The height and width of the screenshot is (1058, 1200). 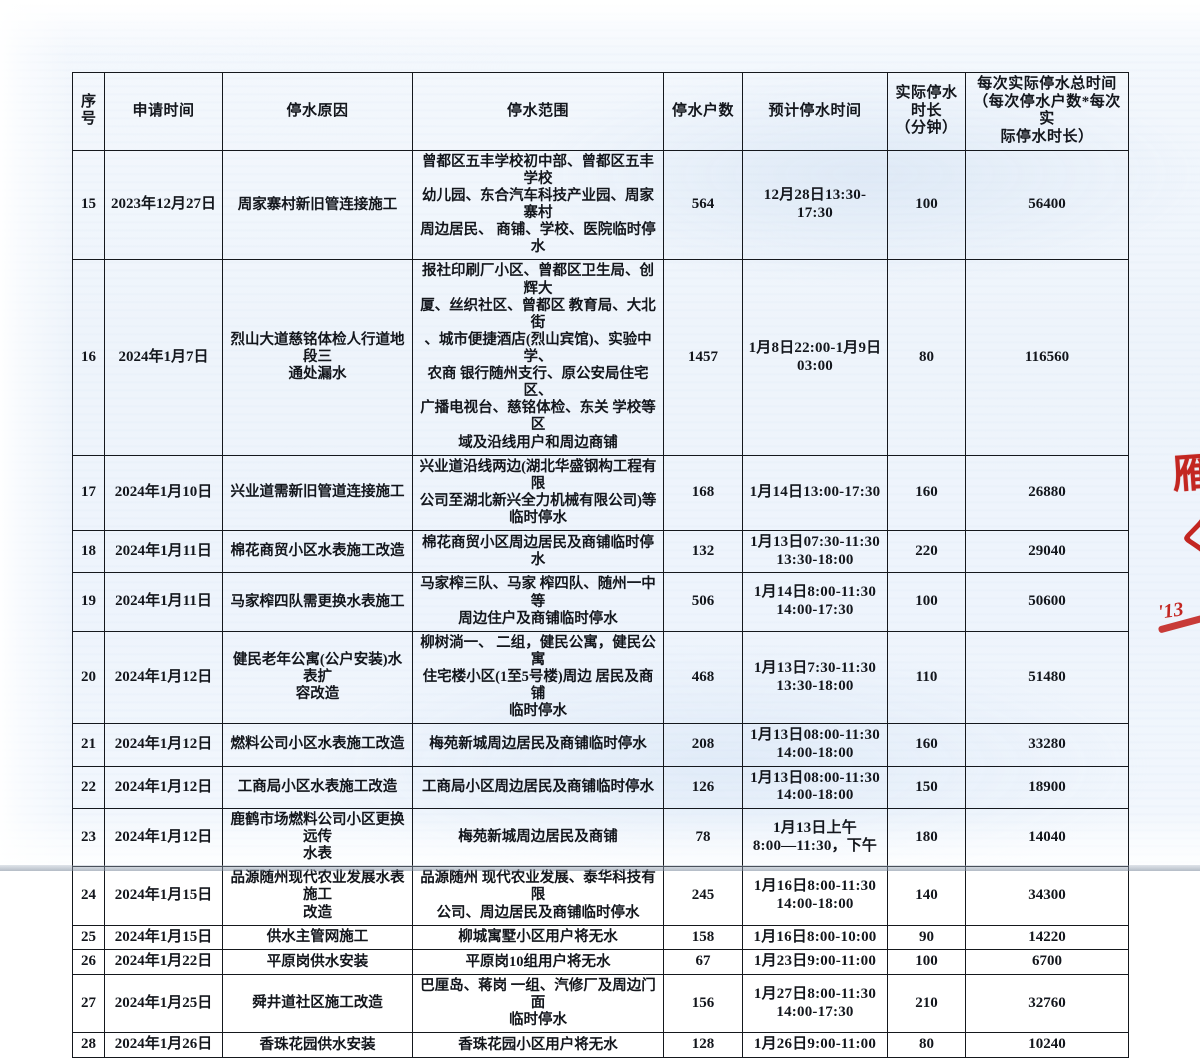 I want to click on header-reason: 停水原因, so click(x=317, y=111).